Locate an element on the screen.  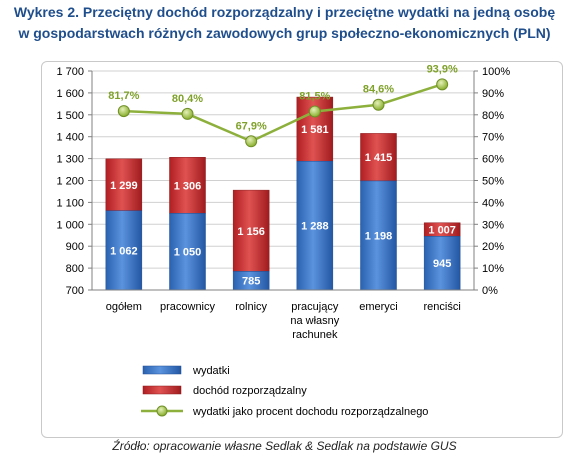
bar-label-wydatki: 1 288 is located at coordinates (315, 227).